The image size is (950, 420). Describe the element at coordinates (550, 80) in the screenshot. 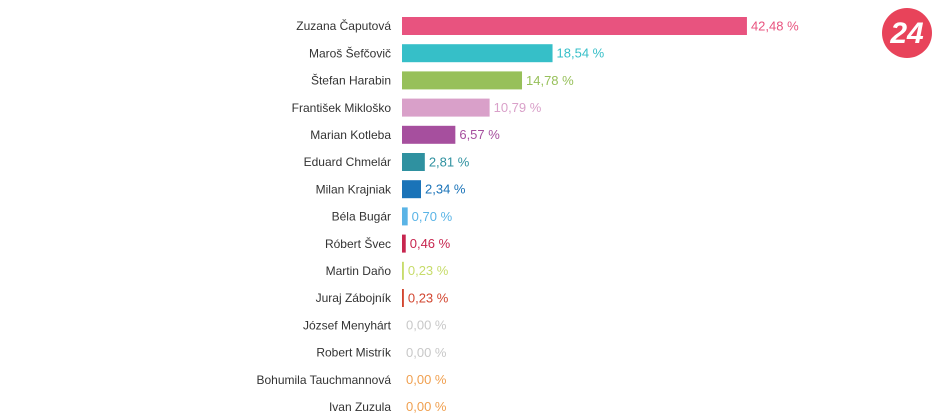

I see `value-label: 14,78 %` at that location.